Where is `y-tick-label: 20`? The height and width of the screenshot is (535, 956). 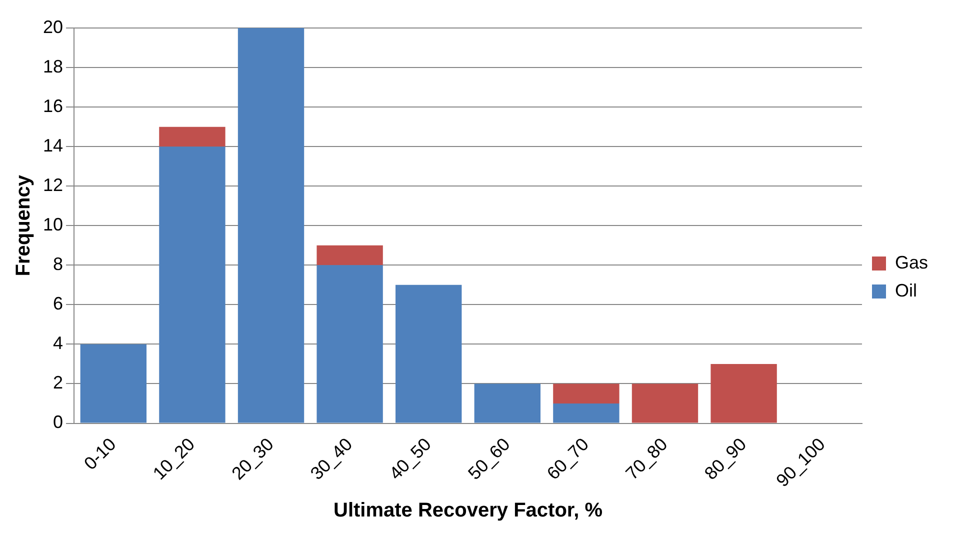
y-tick-label: 20 is located at coordinates (53, 26).